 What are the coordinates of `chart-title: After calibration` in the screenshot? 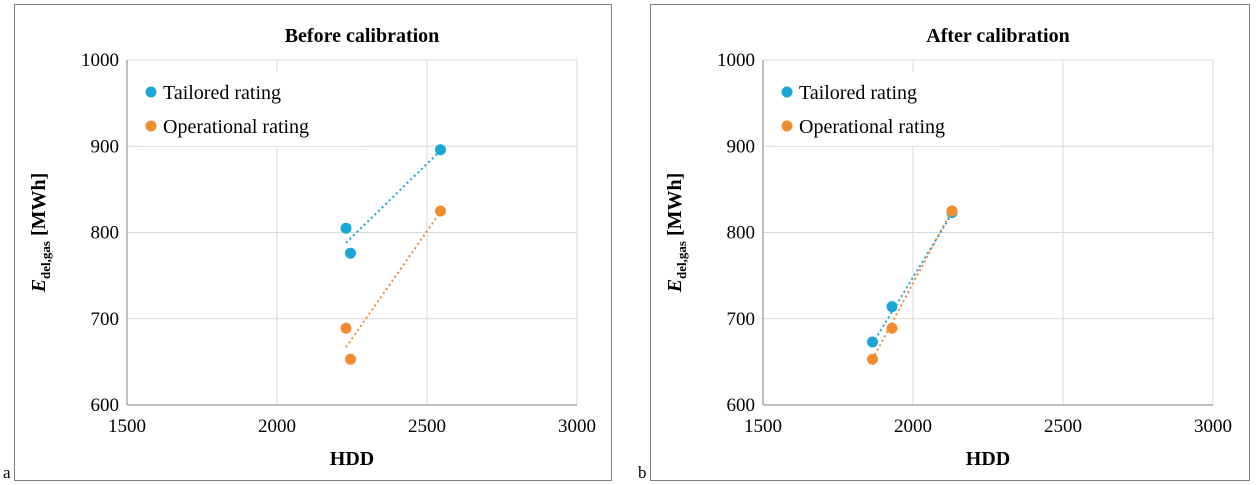 It's located at (998, 36).